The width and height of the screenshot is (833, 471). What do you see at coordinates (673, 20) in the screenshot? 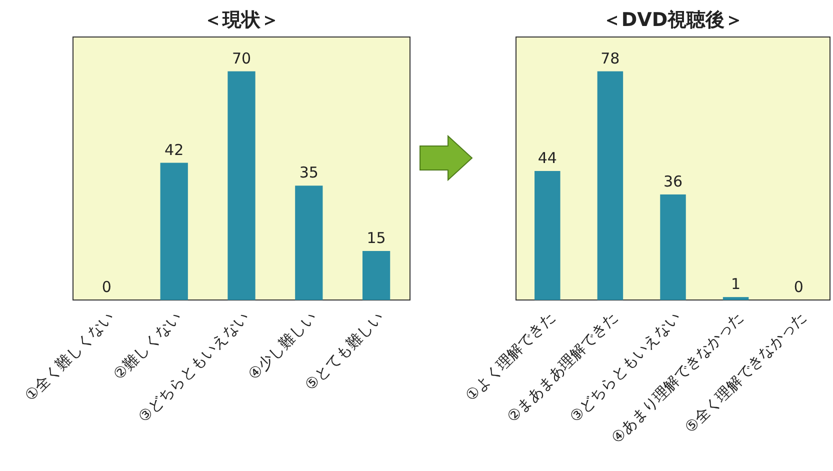
I see `chart-title: ＜DVD視聴後＞` at bounding box center [673, 20].